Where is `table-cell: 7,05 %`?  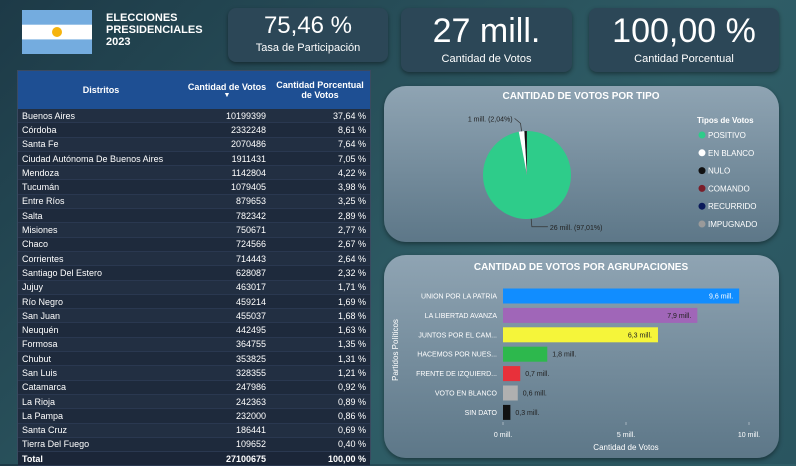 table-cell: 7,05 % is located at coordinates (320, 158).